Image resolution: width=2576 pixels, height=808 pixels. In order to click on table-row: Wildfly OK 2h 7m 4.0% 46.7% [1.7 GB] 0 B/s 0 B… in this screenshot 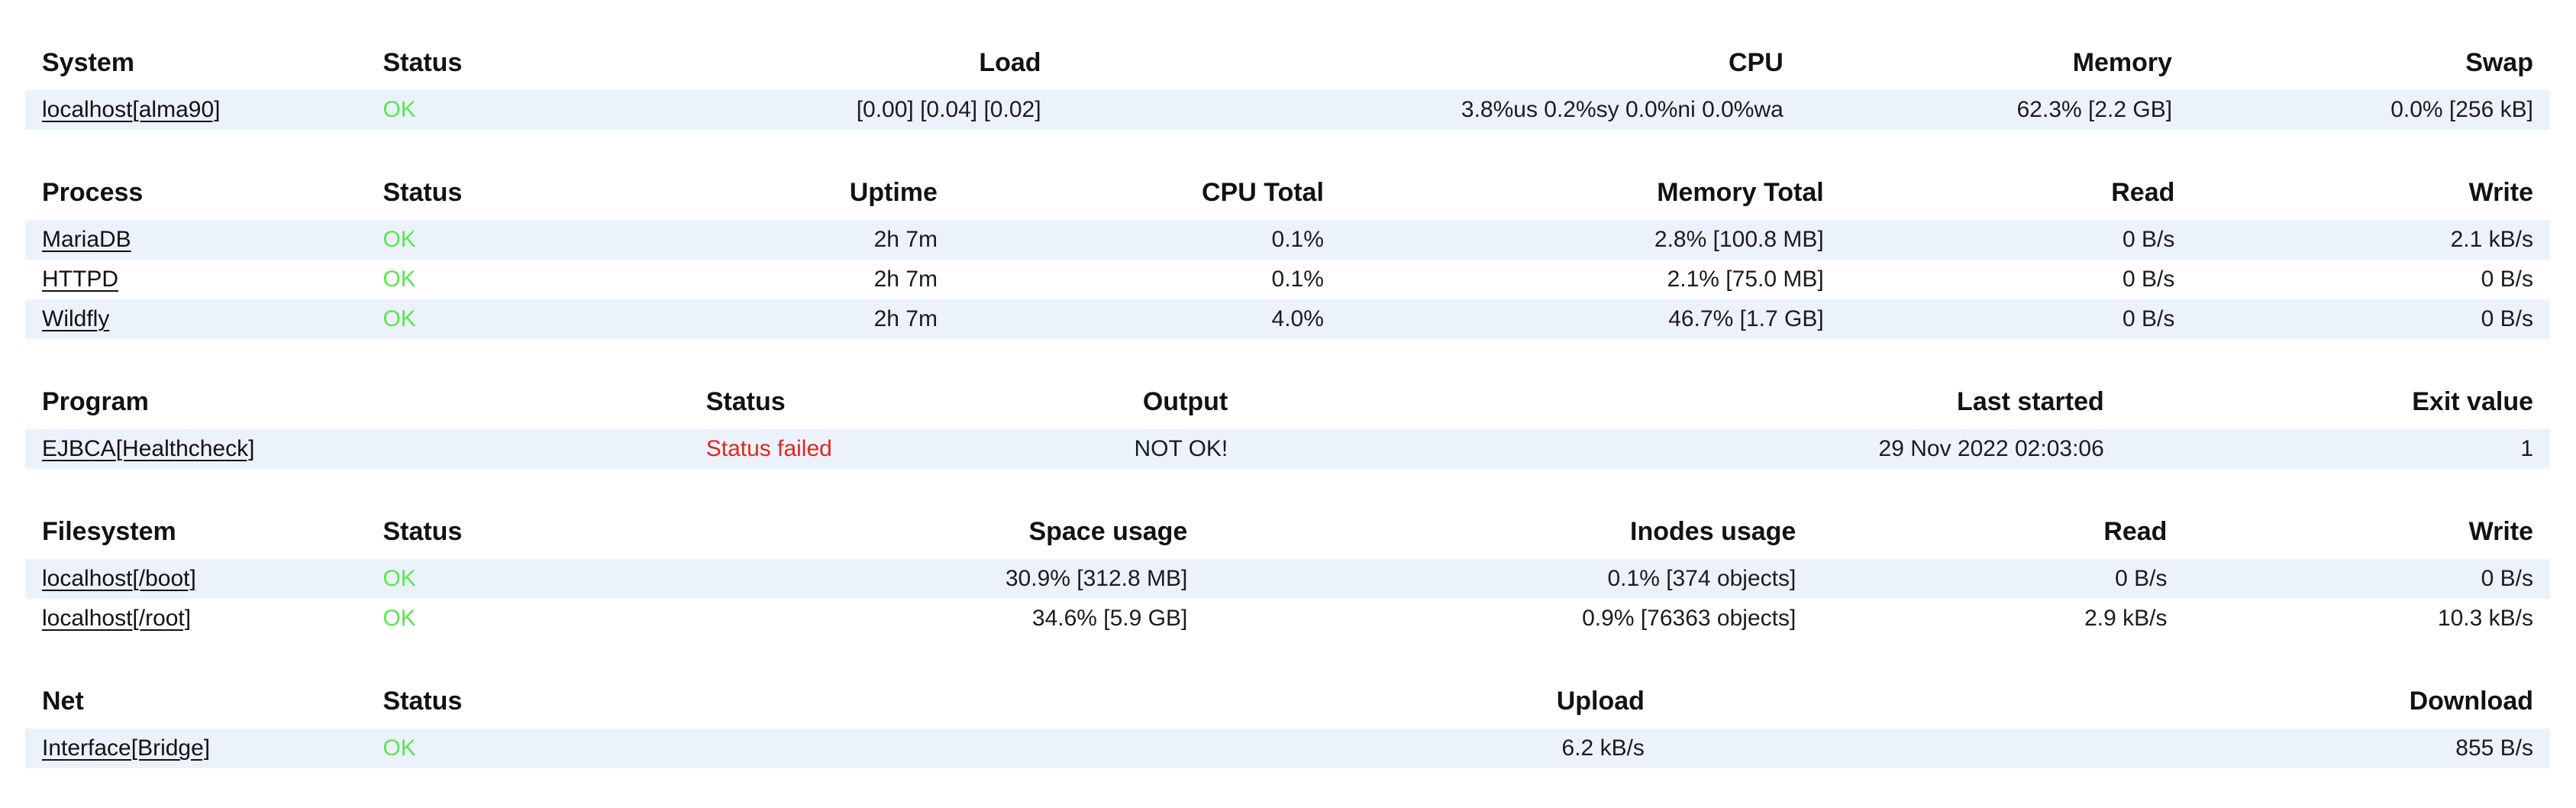, I will do `click(1287, 319)`.